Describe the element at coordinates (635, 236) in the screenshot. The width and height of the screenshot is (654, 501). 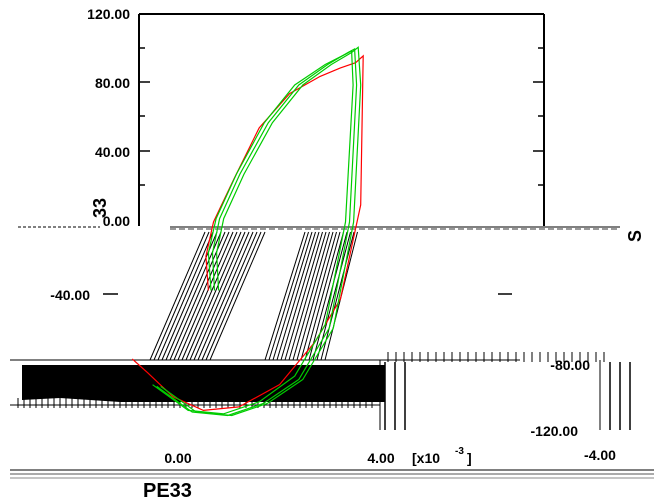
I see `right-axis-glyph: S` at that location.